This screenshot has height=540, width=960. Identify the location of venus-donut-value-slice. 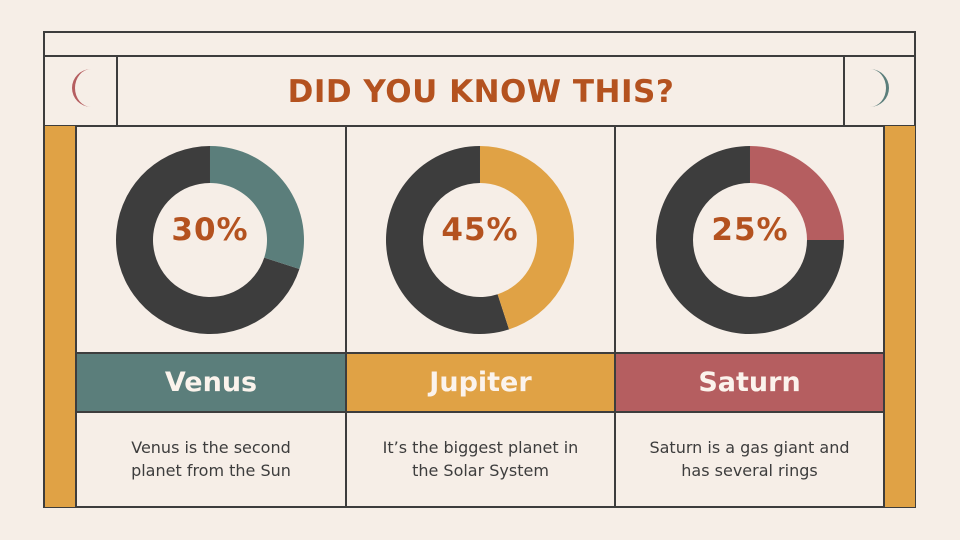
(257, 208).